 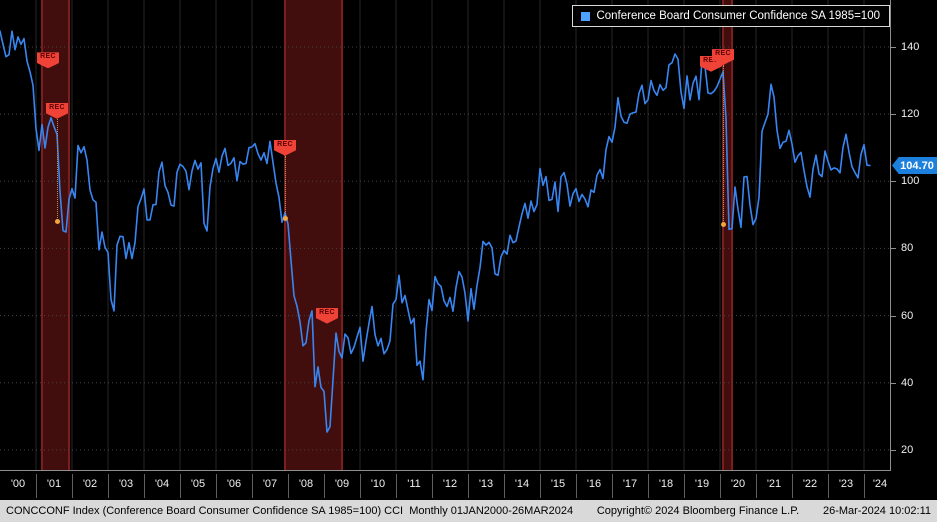 I want to click on x-tick-label: '04, so click(x=162, y=484).